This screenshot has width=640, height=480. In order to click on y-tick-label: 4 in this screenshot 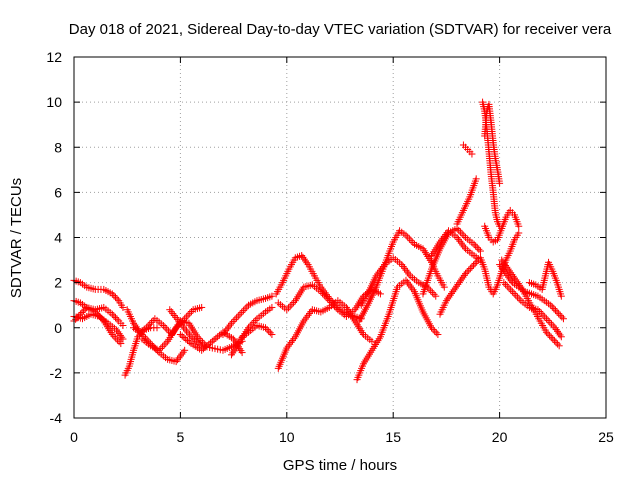, I will do `click(58, 238)`.